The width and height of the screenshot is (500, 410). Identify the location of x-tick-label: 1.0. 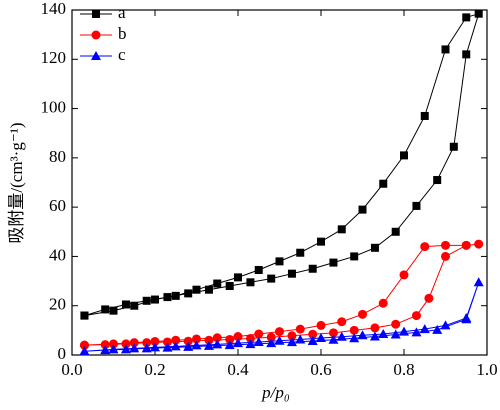
(486, 369).